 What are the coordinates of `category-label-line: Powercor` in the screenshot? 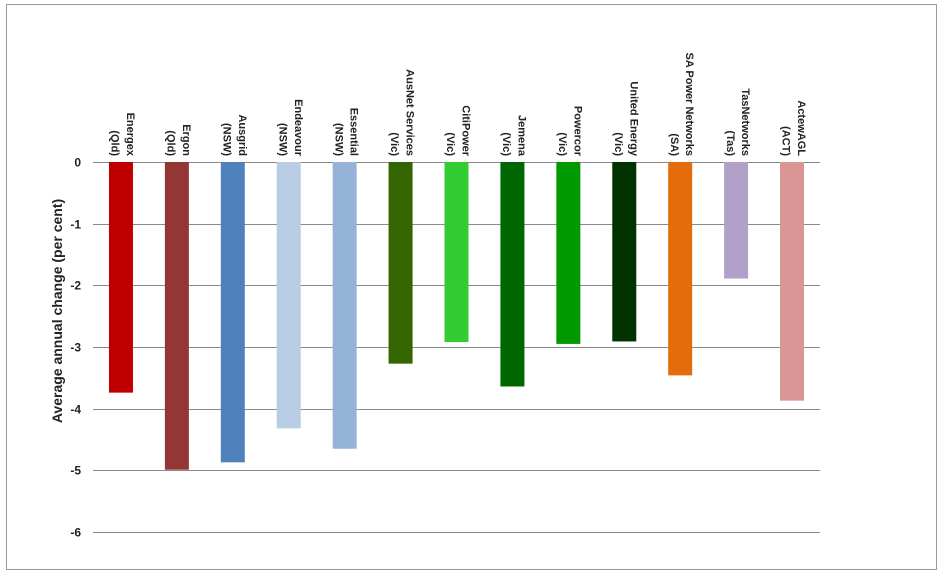 It's located at (577, 131).